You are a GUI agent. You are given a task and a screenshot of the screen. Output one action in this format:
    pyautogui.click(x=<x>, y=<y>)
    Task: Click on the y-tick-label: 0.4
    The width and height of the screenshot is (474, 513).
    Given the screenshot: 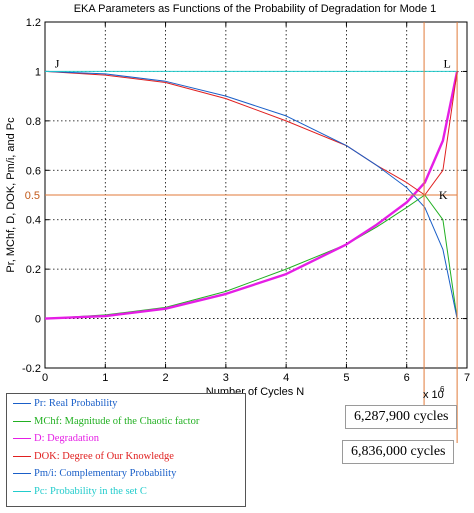 What is the action you would take?
    pyautogui.click(x=33, y=221)
    